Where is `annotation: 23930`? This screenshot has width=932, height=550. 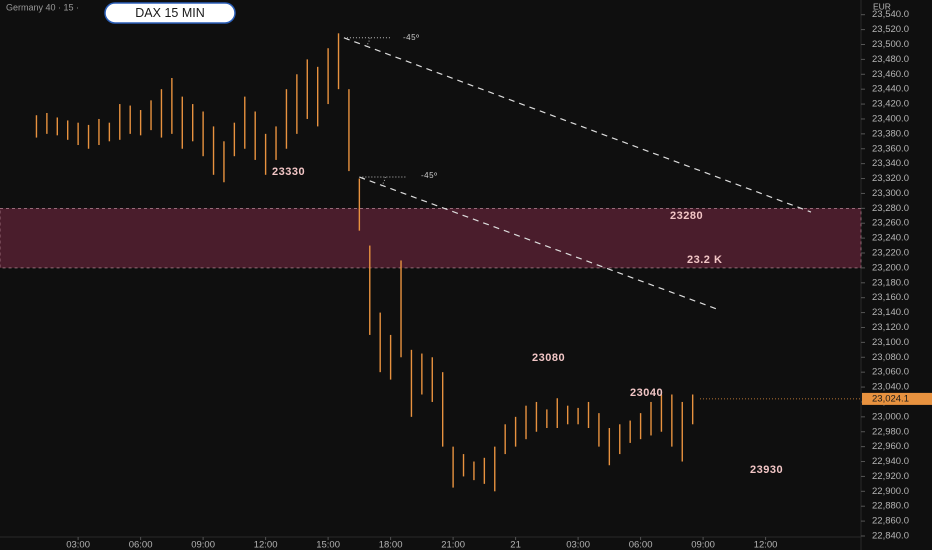 annotation: 23930 is located at coordinates (766, 470).